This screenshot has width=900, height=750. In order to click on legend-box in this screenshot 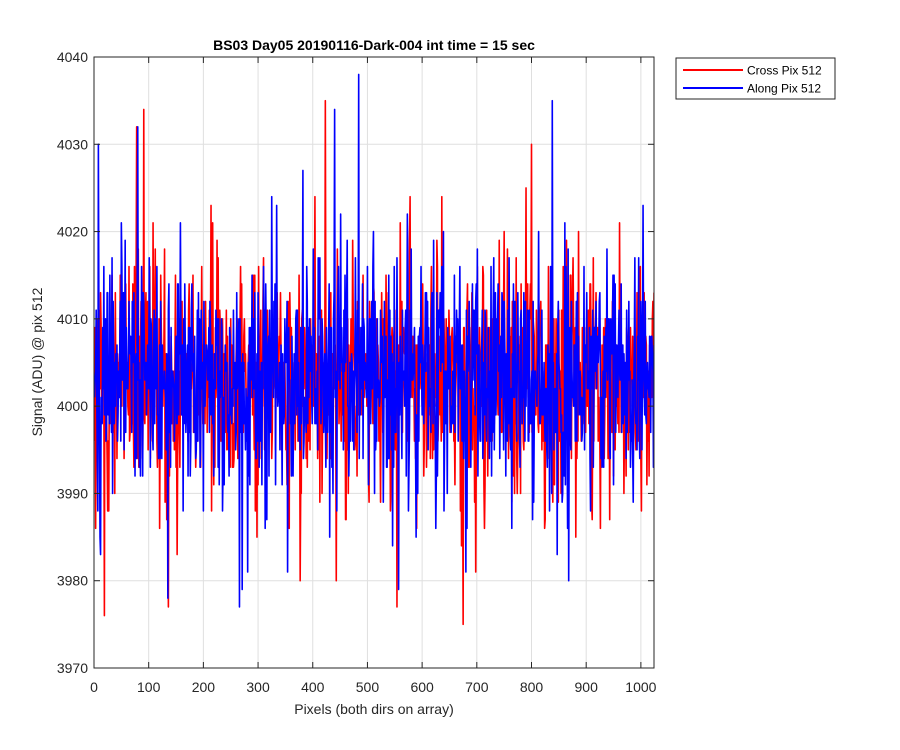, I will do `click(755, 78)`.